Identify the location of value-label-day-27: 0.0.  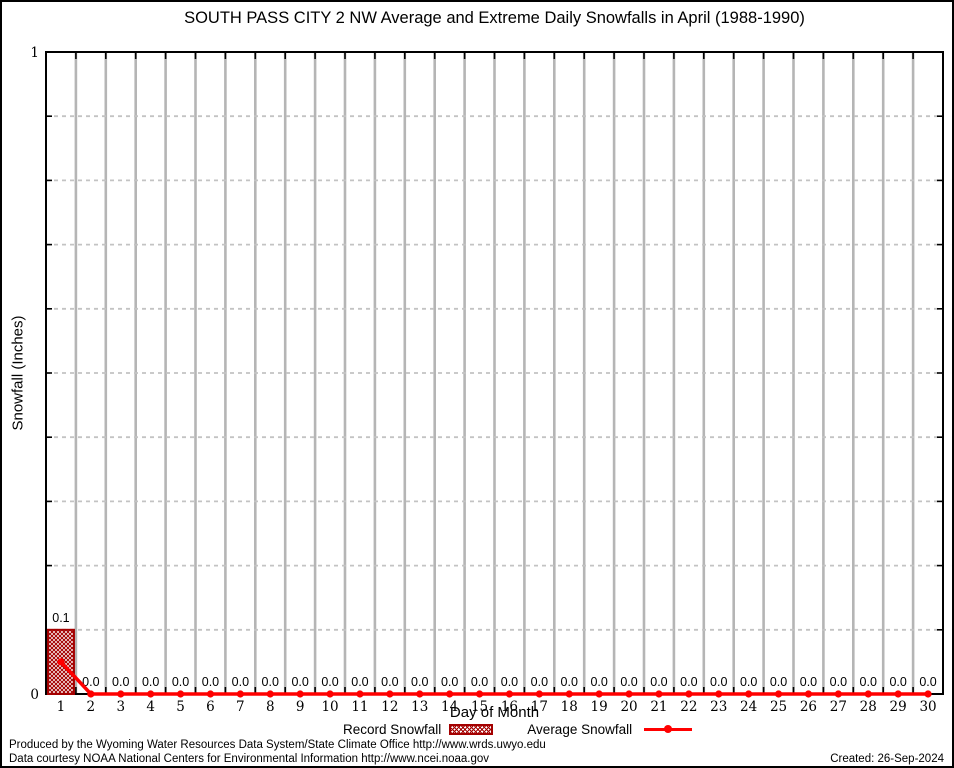
(838, 682).